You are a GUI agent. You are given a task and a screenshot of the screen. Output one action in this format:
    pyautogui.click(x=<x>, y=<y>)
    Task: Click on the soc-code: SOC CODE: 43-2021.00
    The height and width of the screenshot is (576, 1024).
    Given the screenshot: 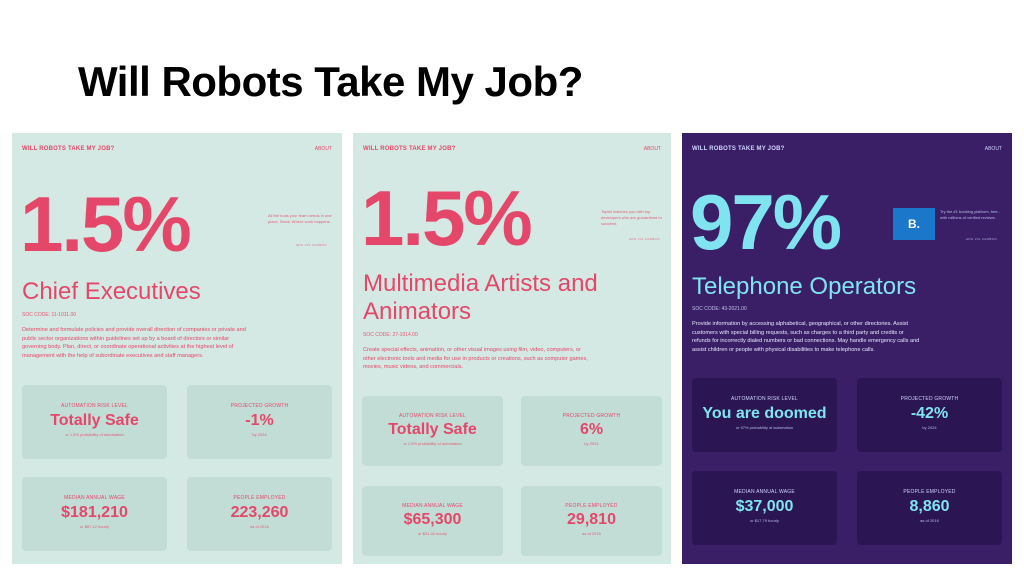 What is the action you would take?
    pyautogui.click(x=719, y=309)
    